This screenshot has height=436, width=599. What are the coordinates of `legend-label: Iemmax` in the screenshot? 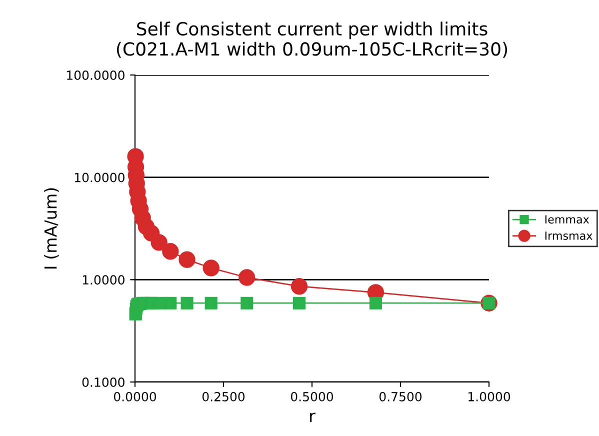 It's located at (567, 219).